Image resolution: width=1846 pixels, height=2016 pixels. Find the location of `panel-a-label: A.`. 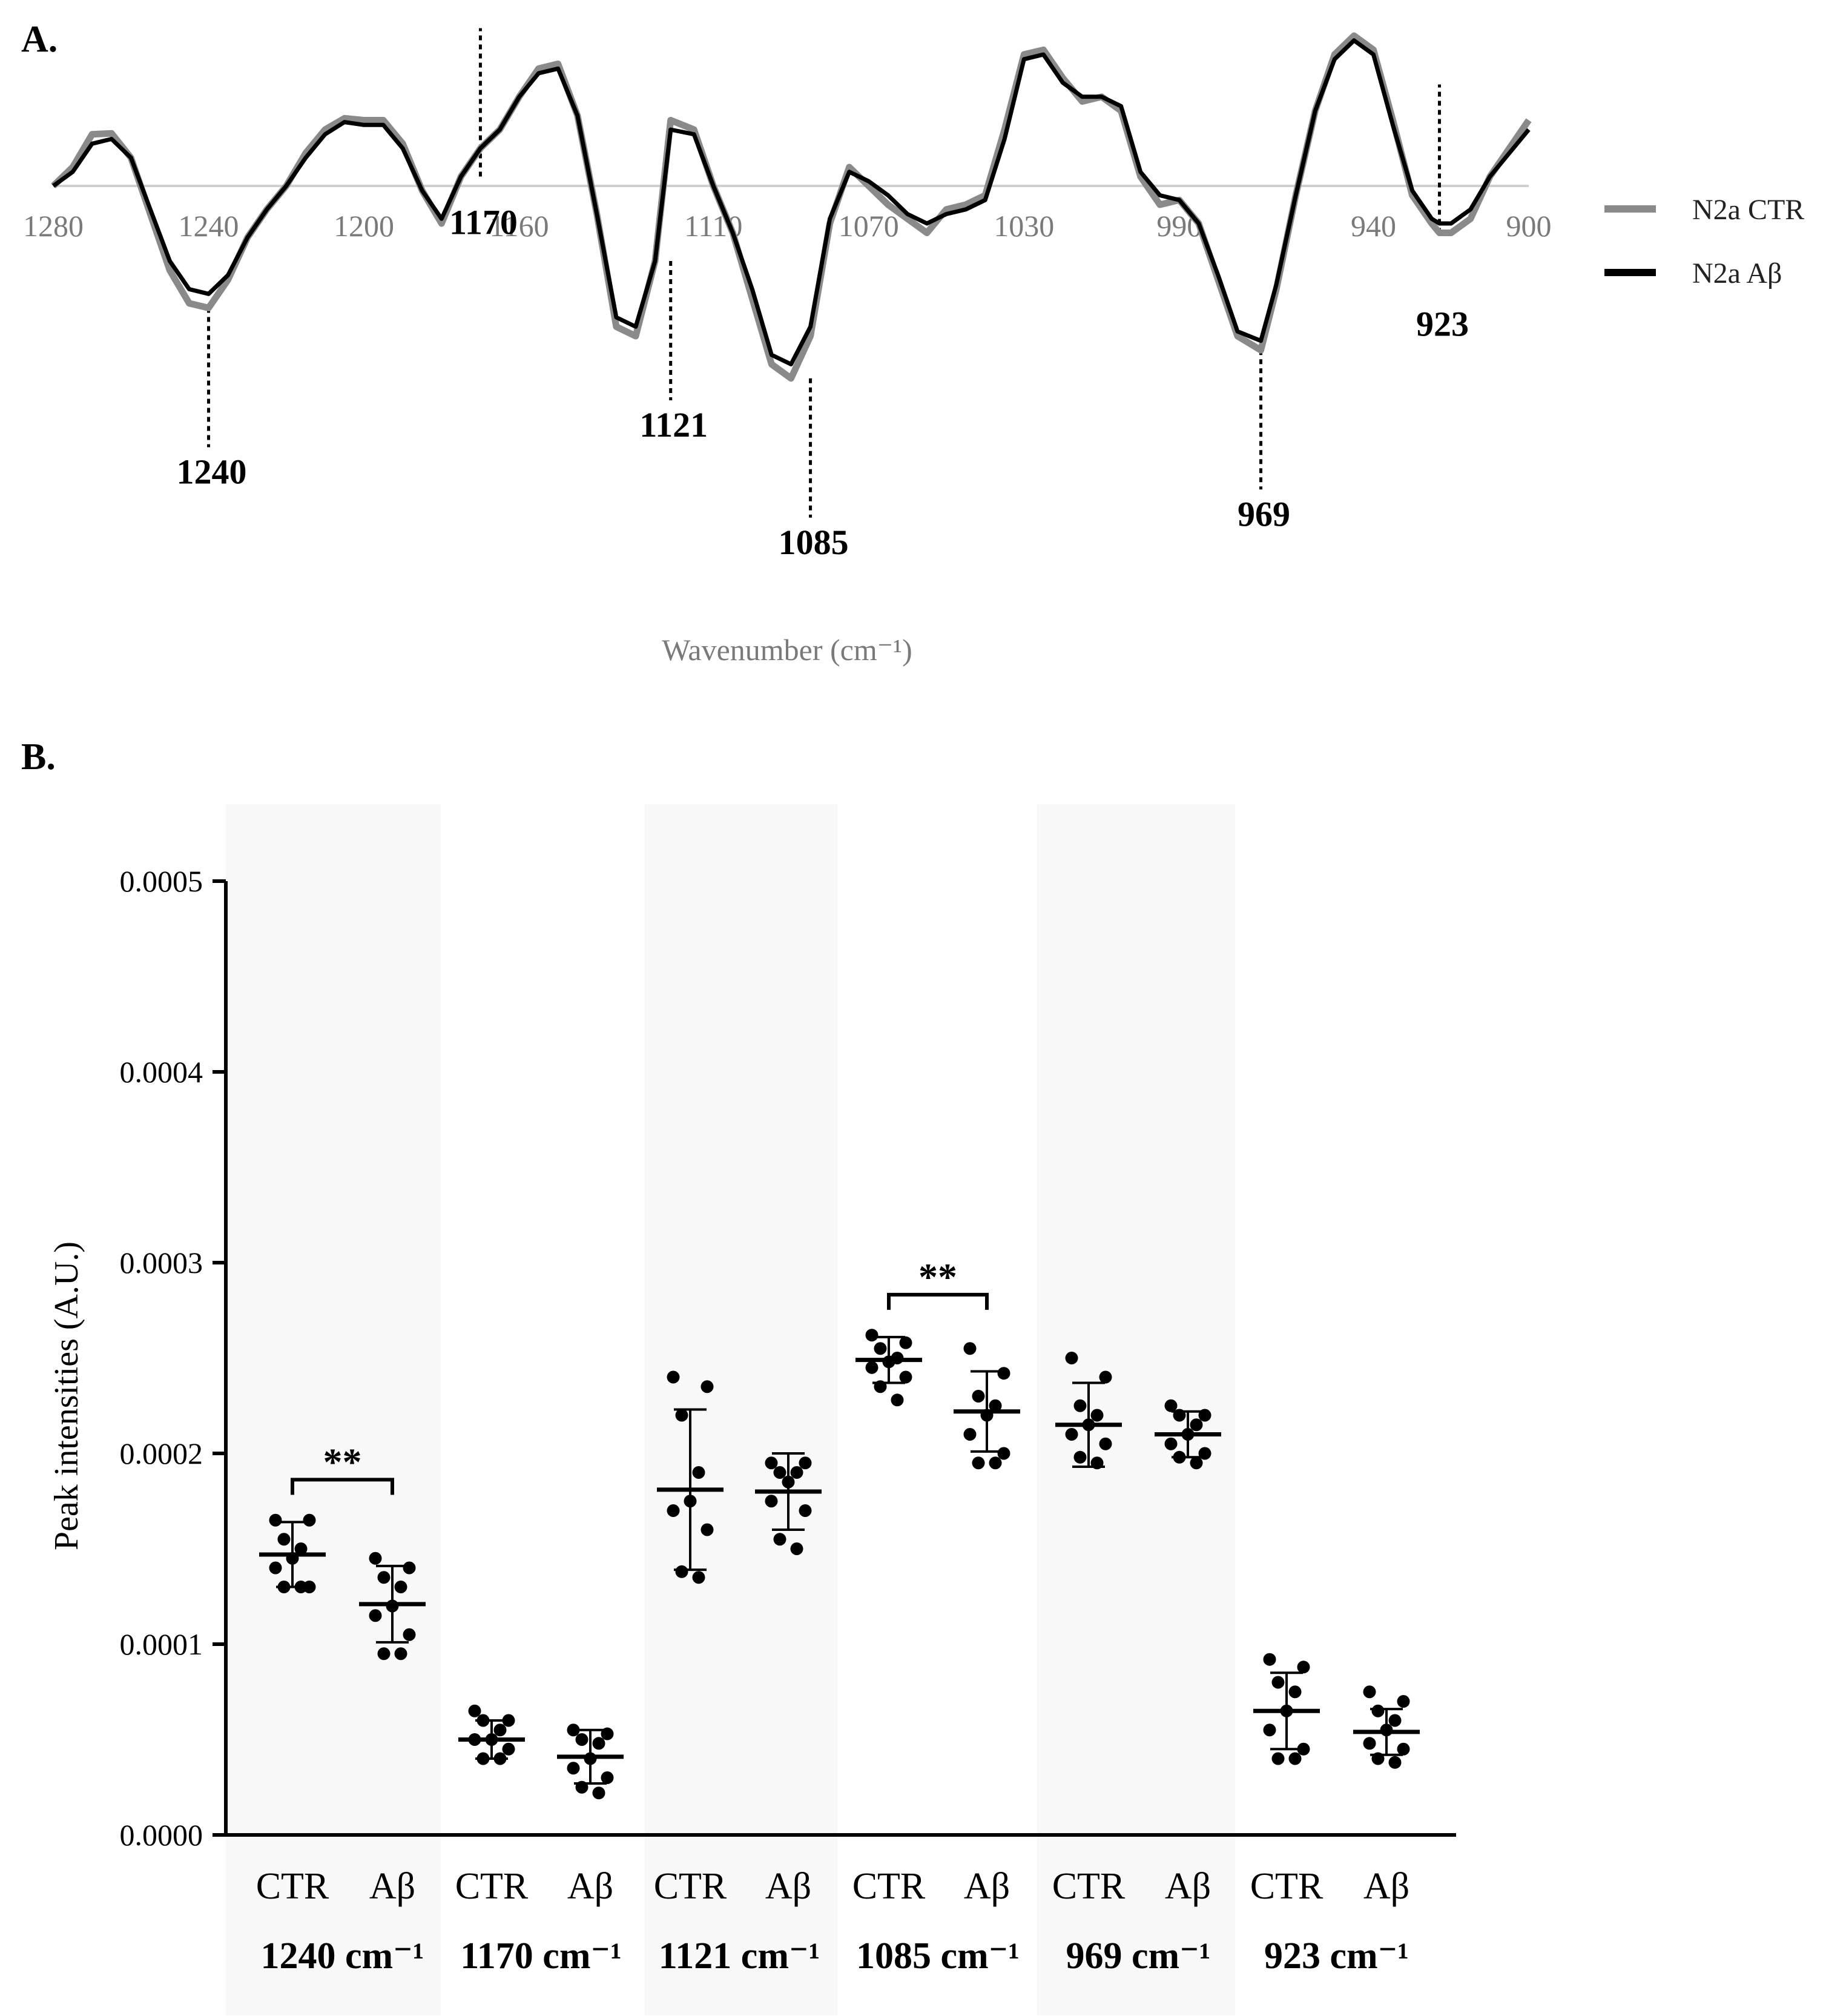

panel-a-label: A. is located at coordinates (39, 39).